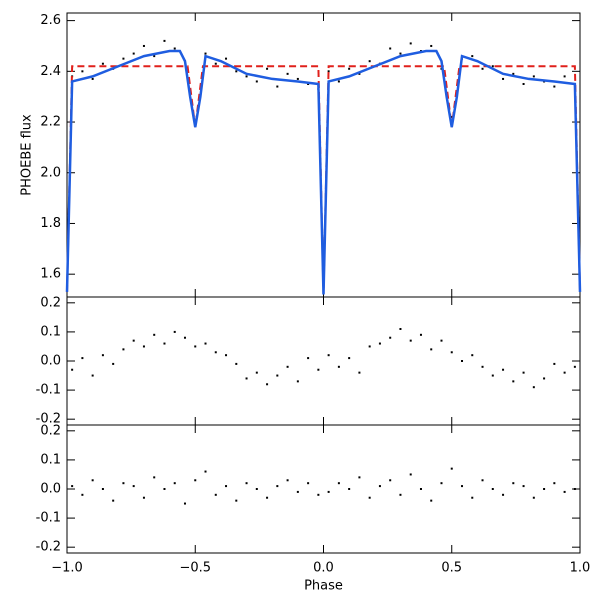  What do you see at coordinates (323, 586) in the screenshot?
I see `x-axis-label: Phase` at bounding box center [323, 586].